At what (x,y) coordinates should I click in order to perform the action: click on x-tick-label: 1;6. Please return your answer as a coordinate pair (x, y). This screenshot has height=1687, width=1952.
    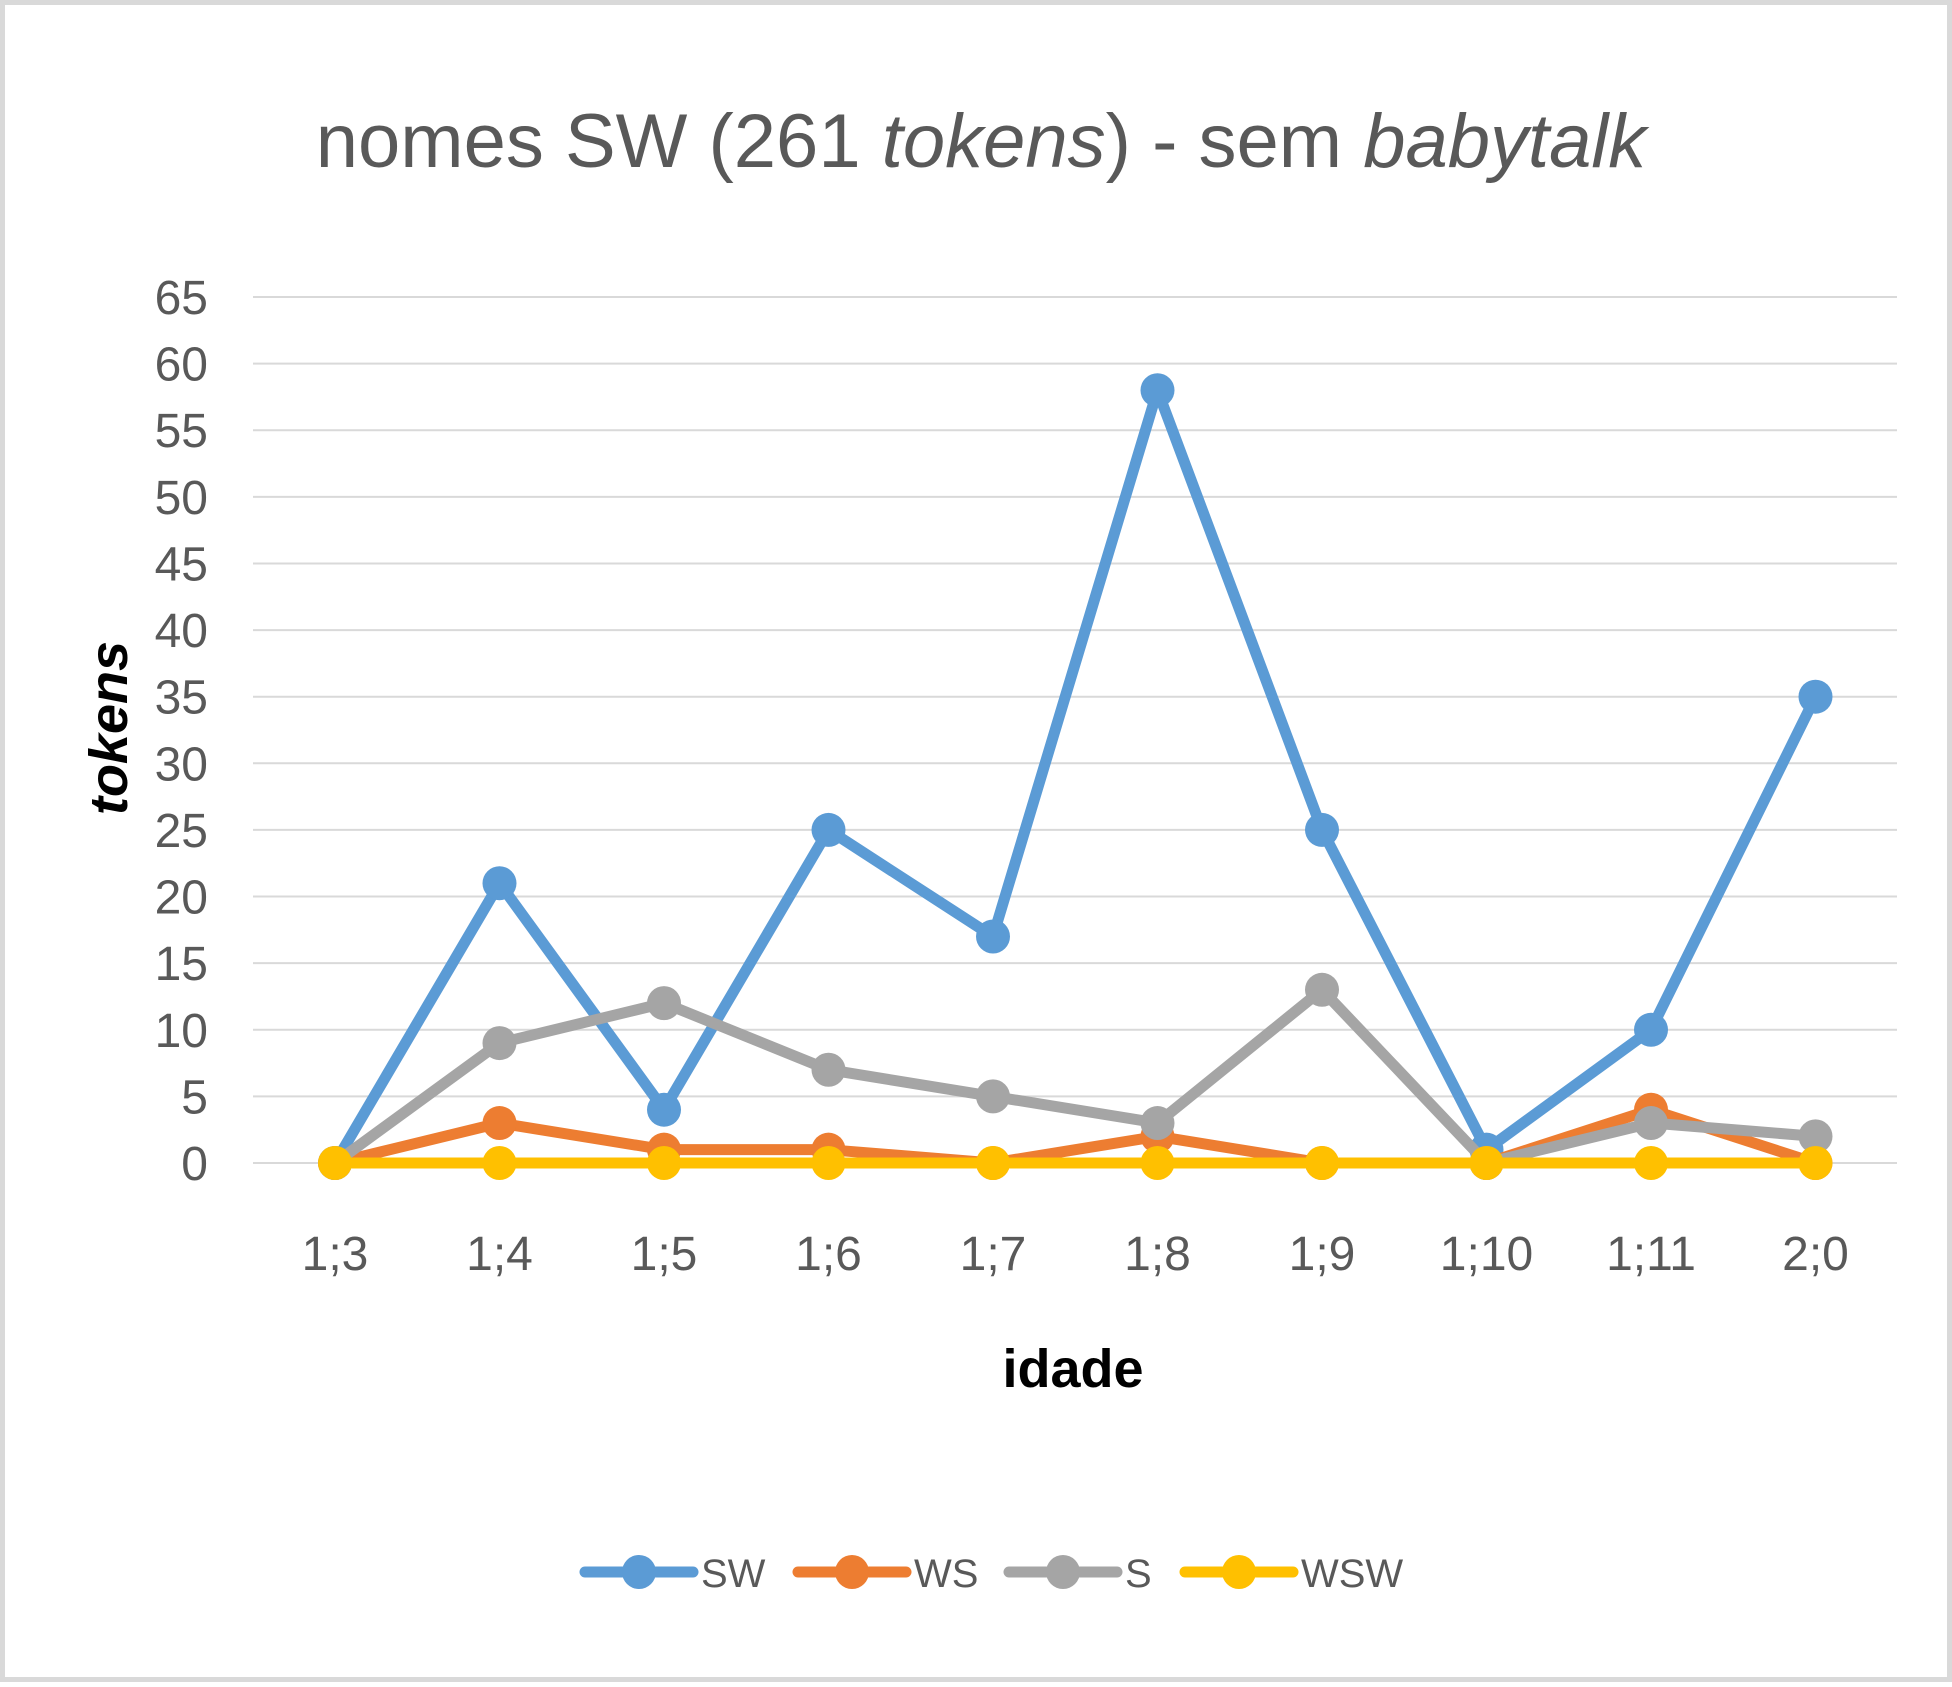
    Looking at the image, I should click on (828, 1254).